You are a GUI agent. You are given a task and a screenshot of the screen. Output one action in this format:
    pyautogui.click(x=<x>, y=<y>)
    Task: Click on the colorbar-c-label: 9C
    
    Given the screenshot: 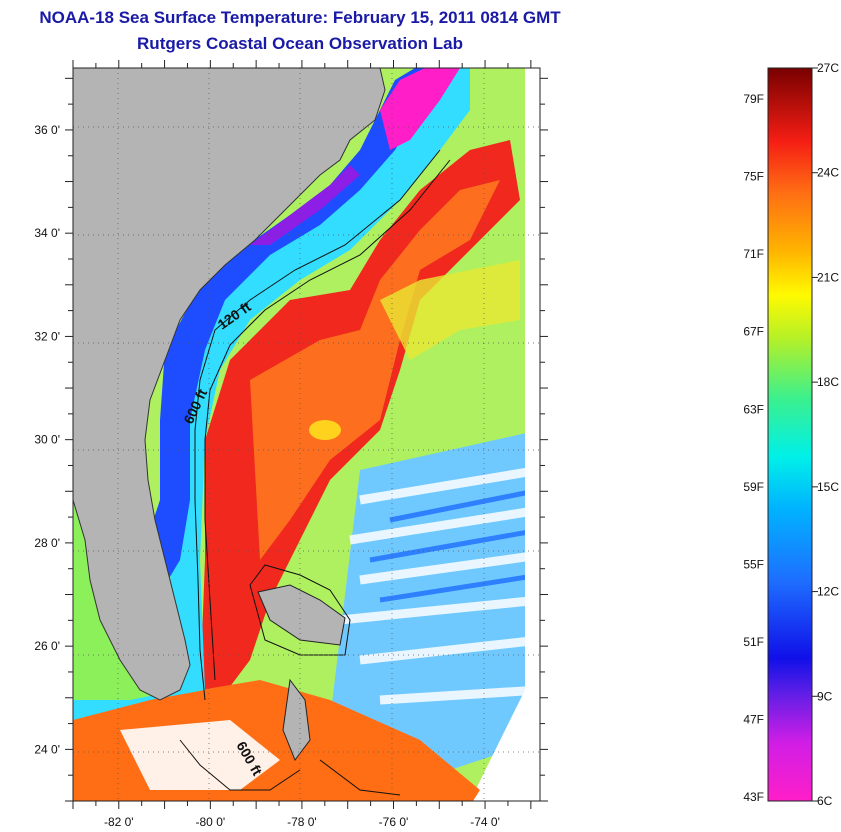 What is the action you would take?
    pyautogui.click(x=825, y=696)
    